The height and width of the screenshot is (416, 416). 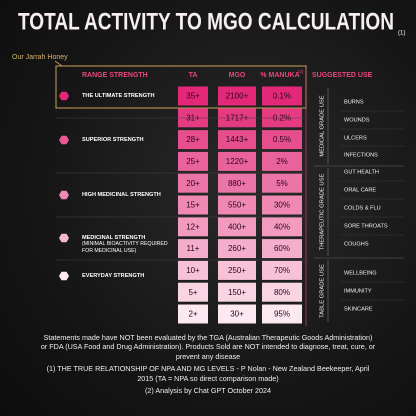 I want to click on cell-value: 2100+, so click(x=237, y=96).